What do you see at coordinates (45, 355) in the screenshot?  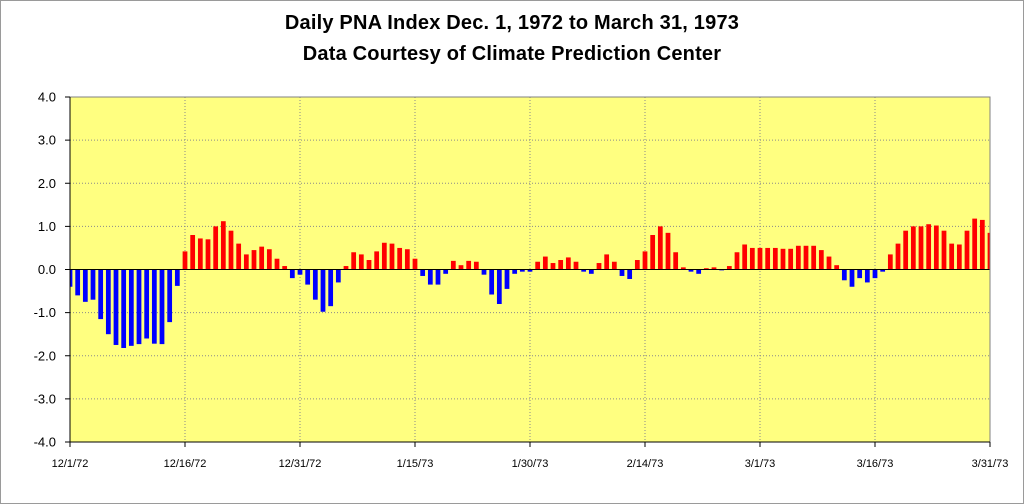 I see `y-tick-label: -2.0` at bounding box center [45, 355].